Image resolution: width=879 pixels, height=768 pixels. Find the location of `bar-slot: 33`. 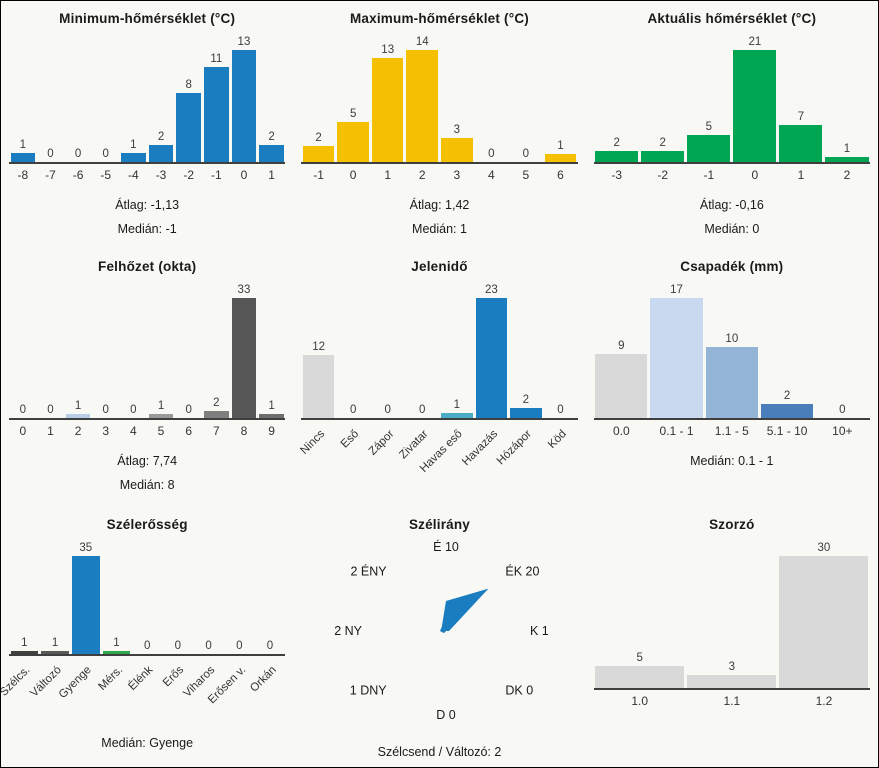

bar-slot: 33 is located at coordinates (244, 351).